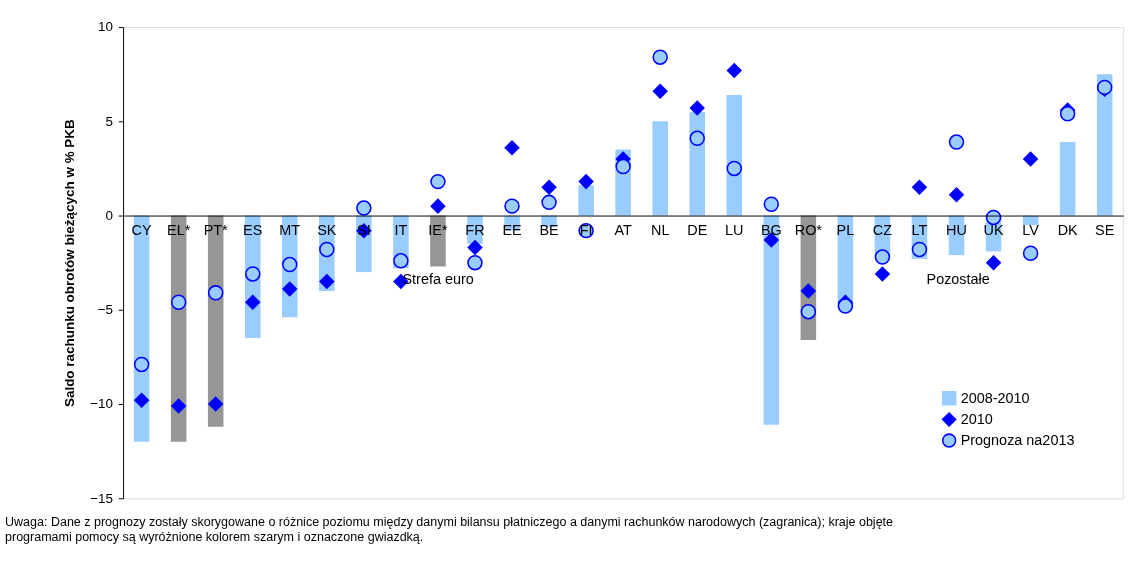 Image resolution: width=1128 pixels, height=583 pixels. I want to click on x-tick-label: LT, so click(919, 230).